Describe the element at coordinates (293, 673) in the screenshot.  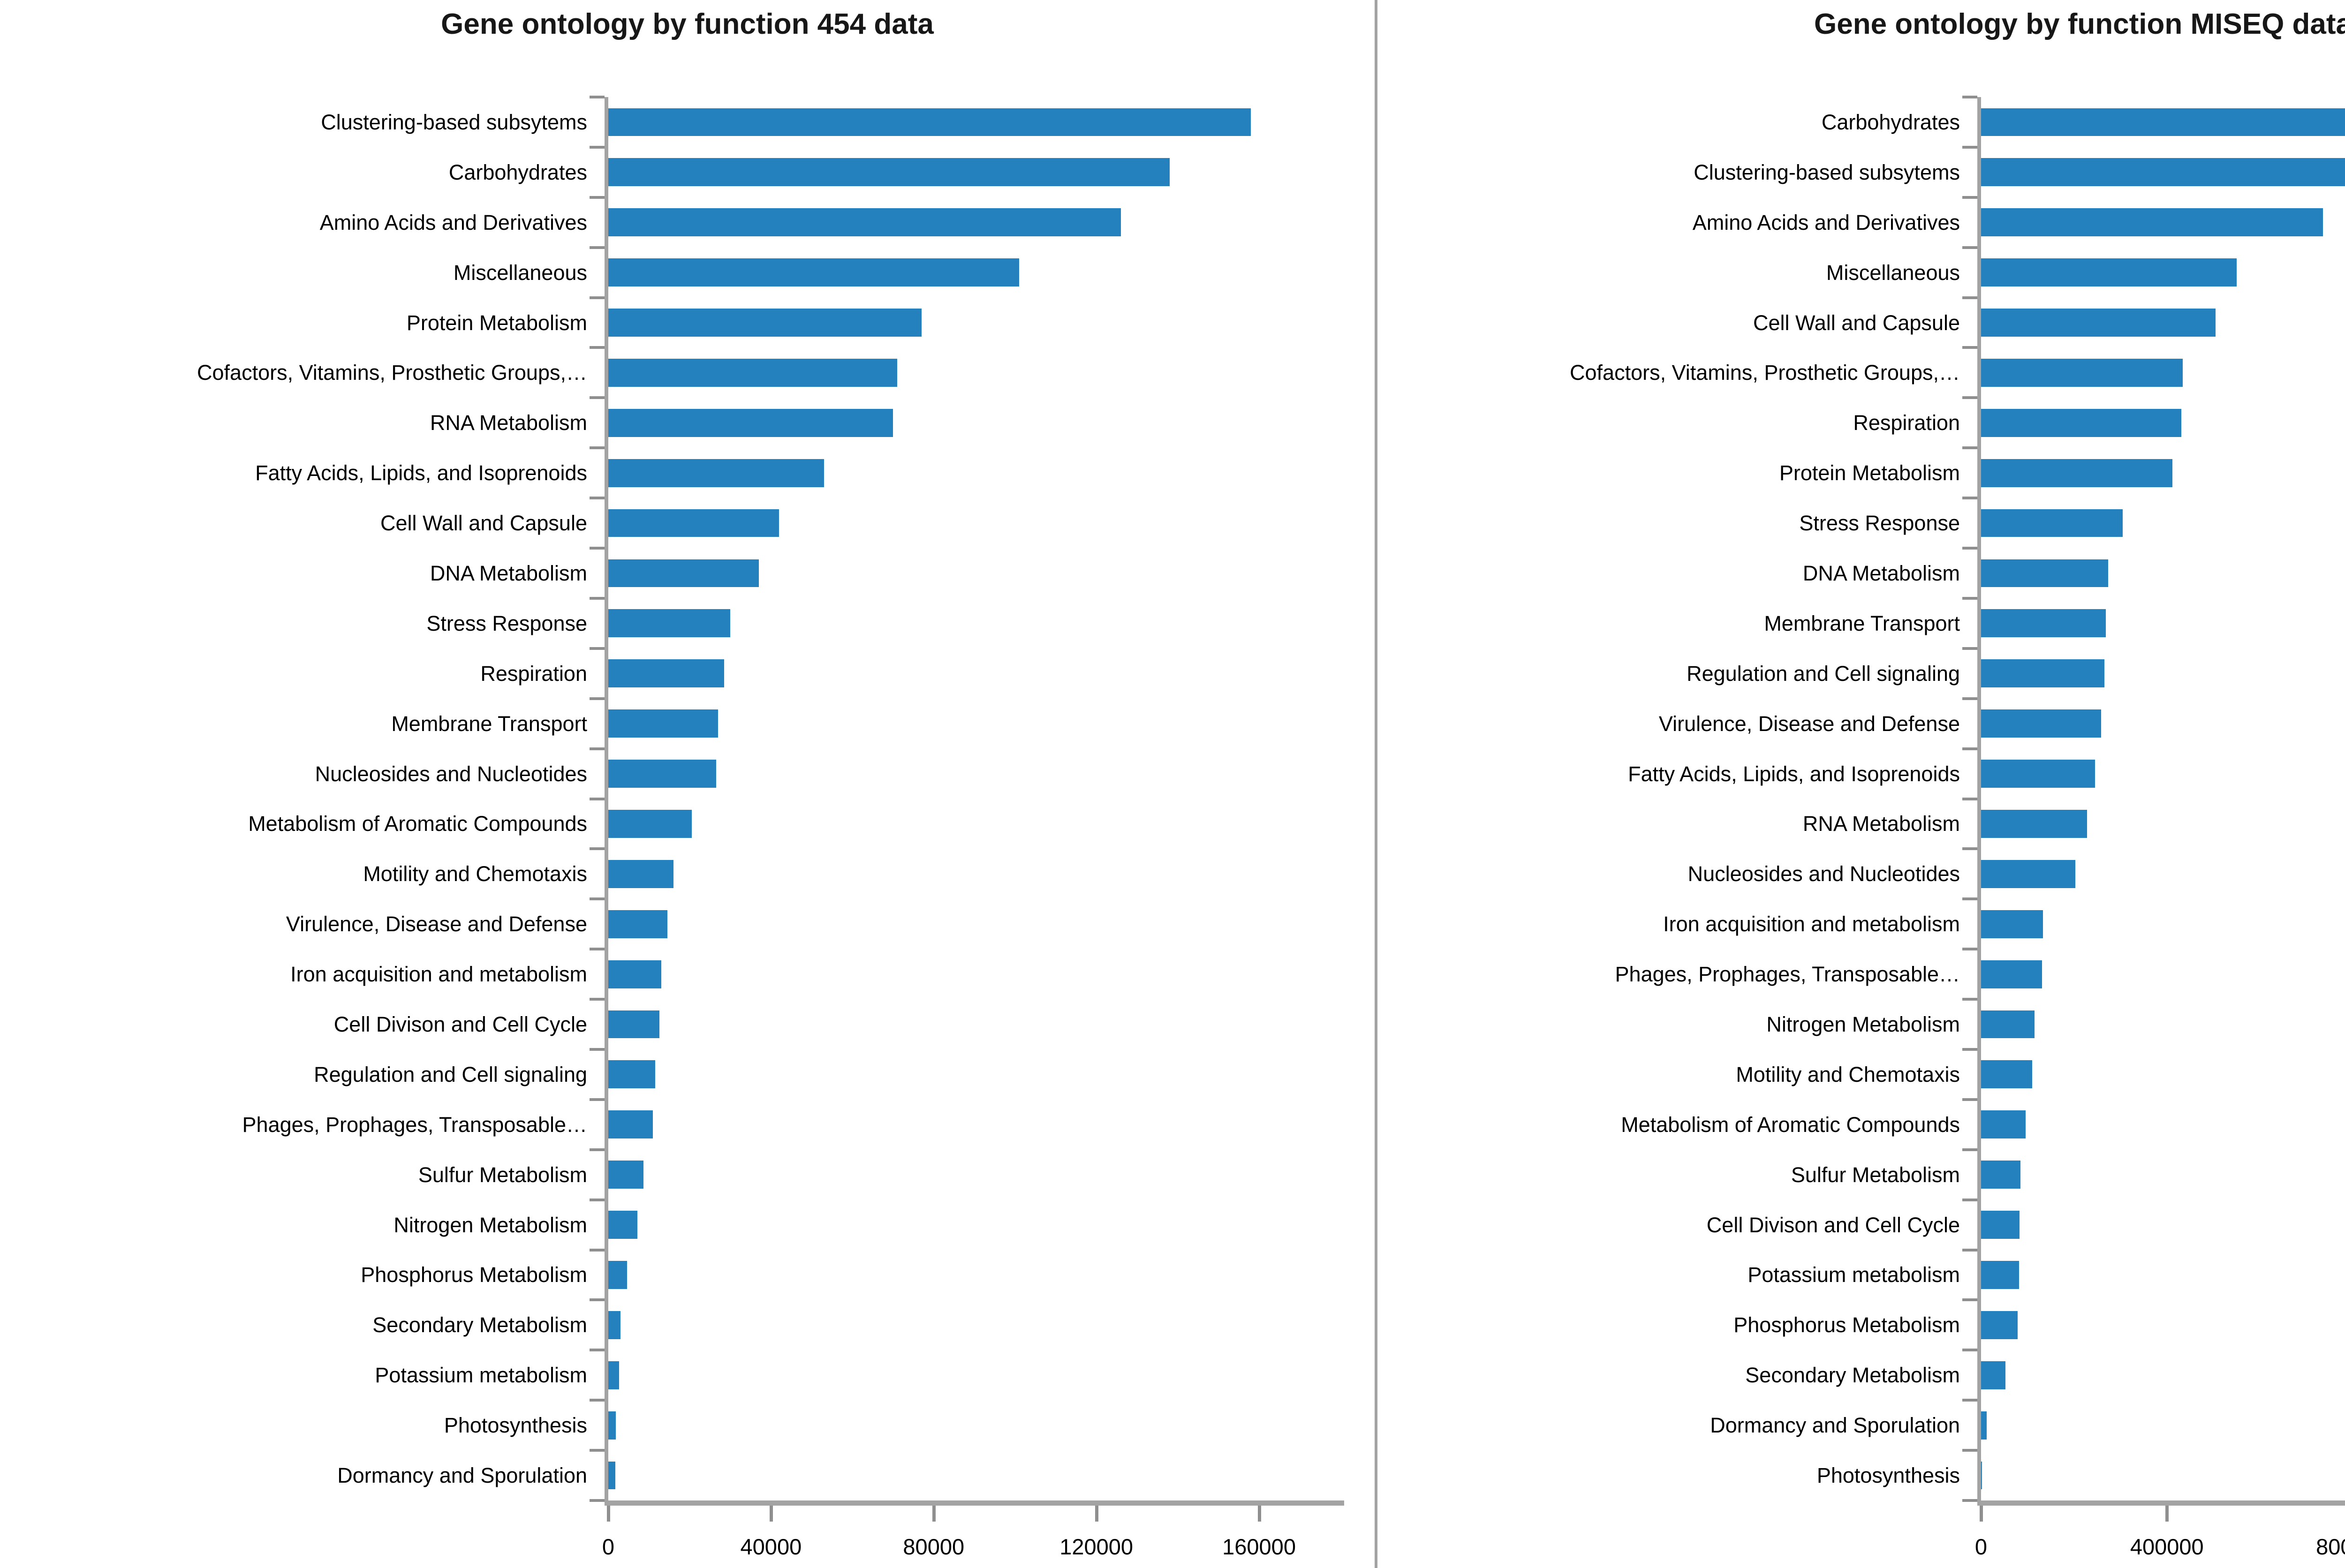
I see `label-row: Respiration` at that location.